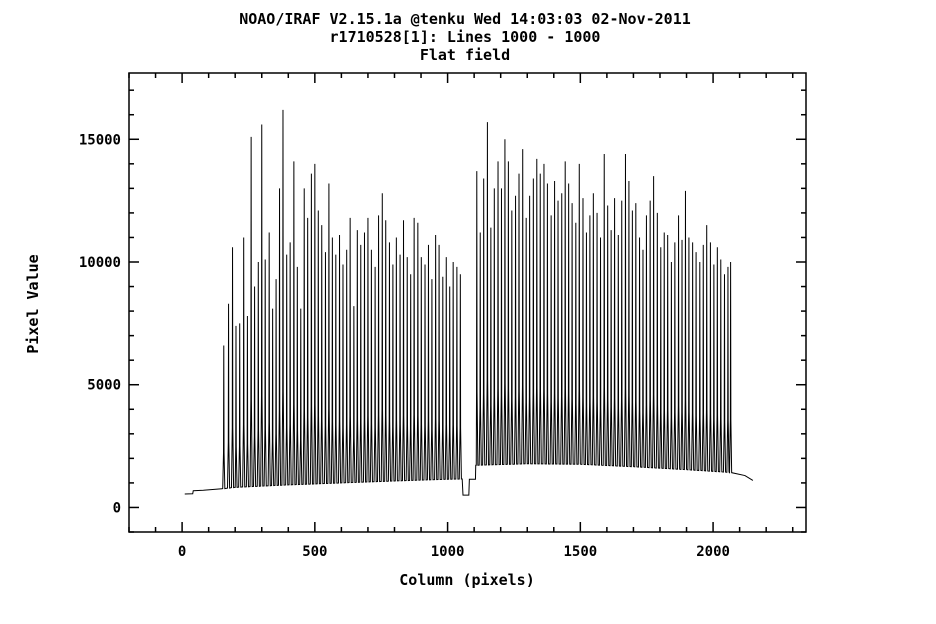 Image resolution: width=936 pixels, height=624 pixels. I want to click on y-tick-label: 0, so click(117, 508).